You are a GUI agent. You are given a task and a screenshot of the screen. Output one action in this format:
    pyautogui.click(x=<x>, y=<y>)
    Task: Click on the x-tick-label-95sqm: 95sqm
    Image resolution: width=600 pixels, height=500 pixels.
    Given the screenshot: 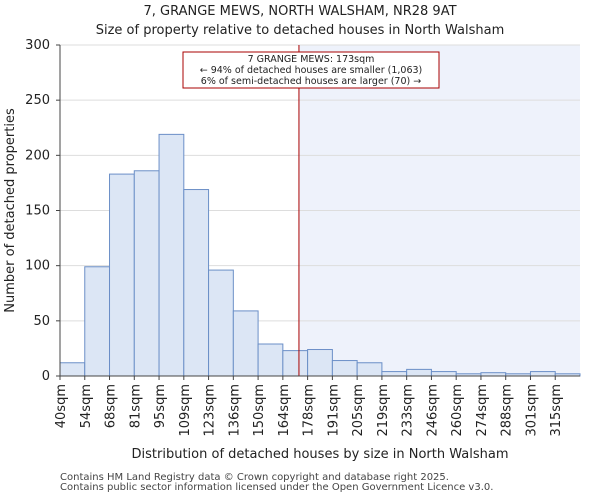 What is the action you would take?
    pyautogui.click(x=160, y=406)
    